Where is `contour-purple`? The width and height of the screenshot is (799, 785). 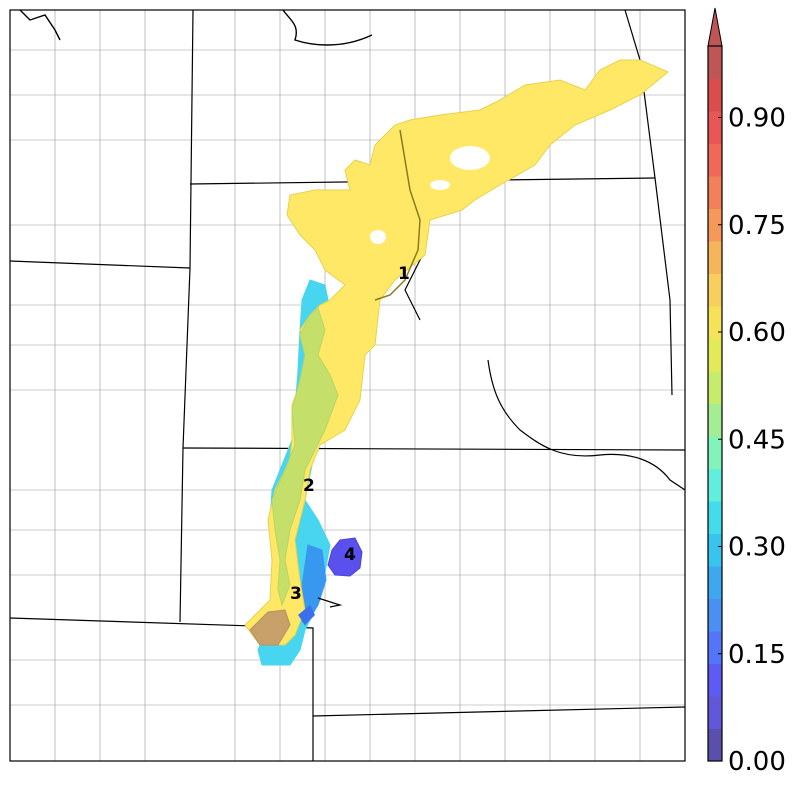
contour-purple is located at coordinates (345, 557).